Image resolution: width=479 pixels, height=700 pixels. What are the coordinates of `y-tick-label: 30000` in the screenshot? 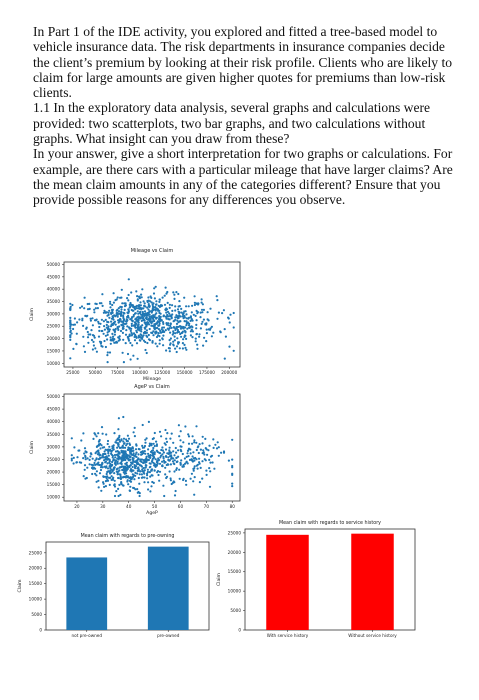 It's located at (54, 313).